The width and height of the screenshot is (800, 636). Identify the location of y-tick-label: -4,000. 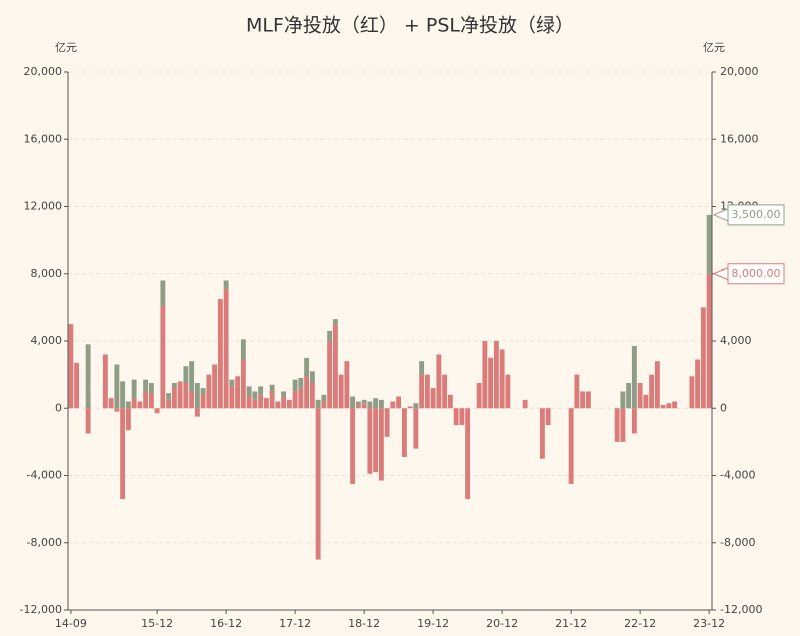
(44, 475).